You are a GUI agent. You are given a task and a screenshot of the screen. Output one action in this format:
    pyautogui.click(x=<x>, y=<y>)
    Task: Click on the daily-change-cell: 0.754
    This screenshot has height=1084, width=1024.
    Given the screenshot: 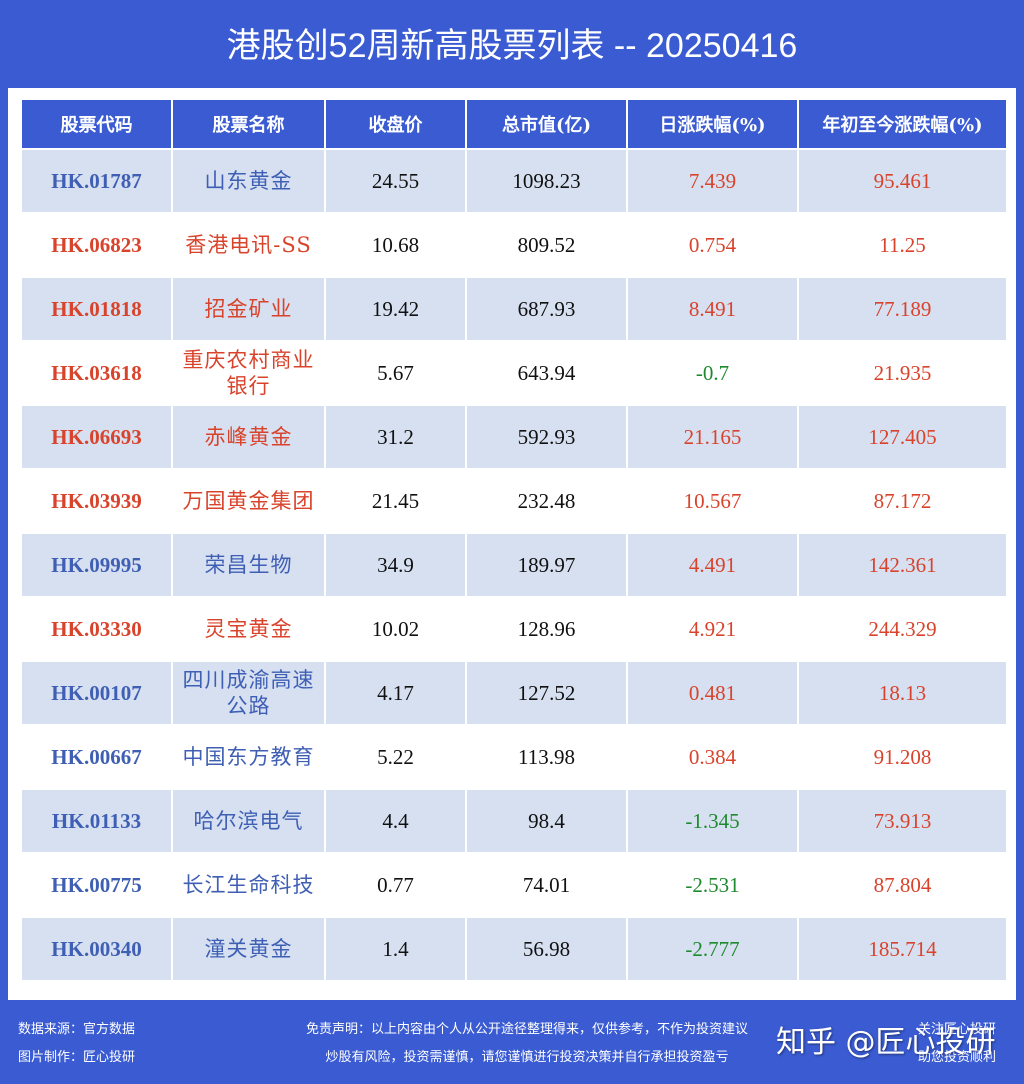 What is the action you would take?
    pyautogui.click(x=712, y=246)
    